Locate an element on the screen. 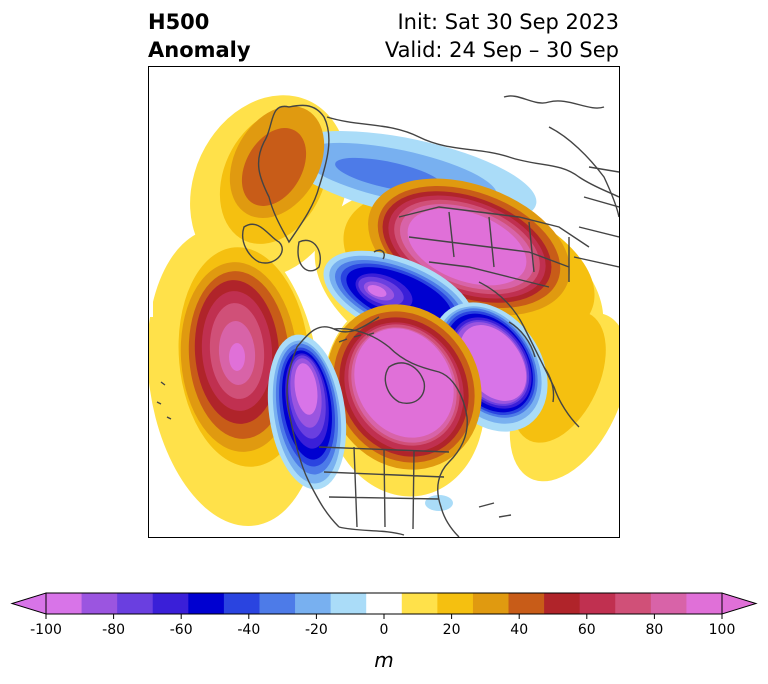 The image size is (768, 684). colorbar-tick-label: 80 is located at coordinates (654, 630).